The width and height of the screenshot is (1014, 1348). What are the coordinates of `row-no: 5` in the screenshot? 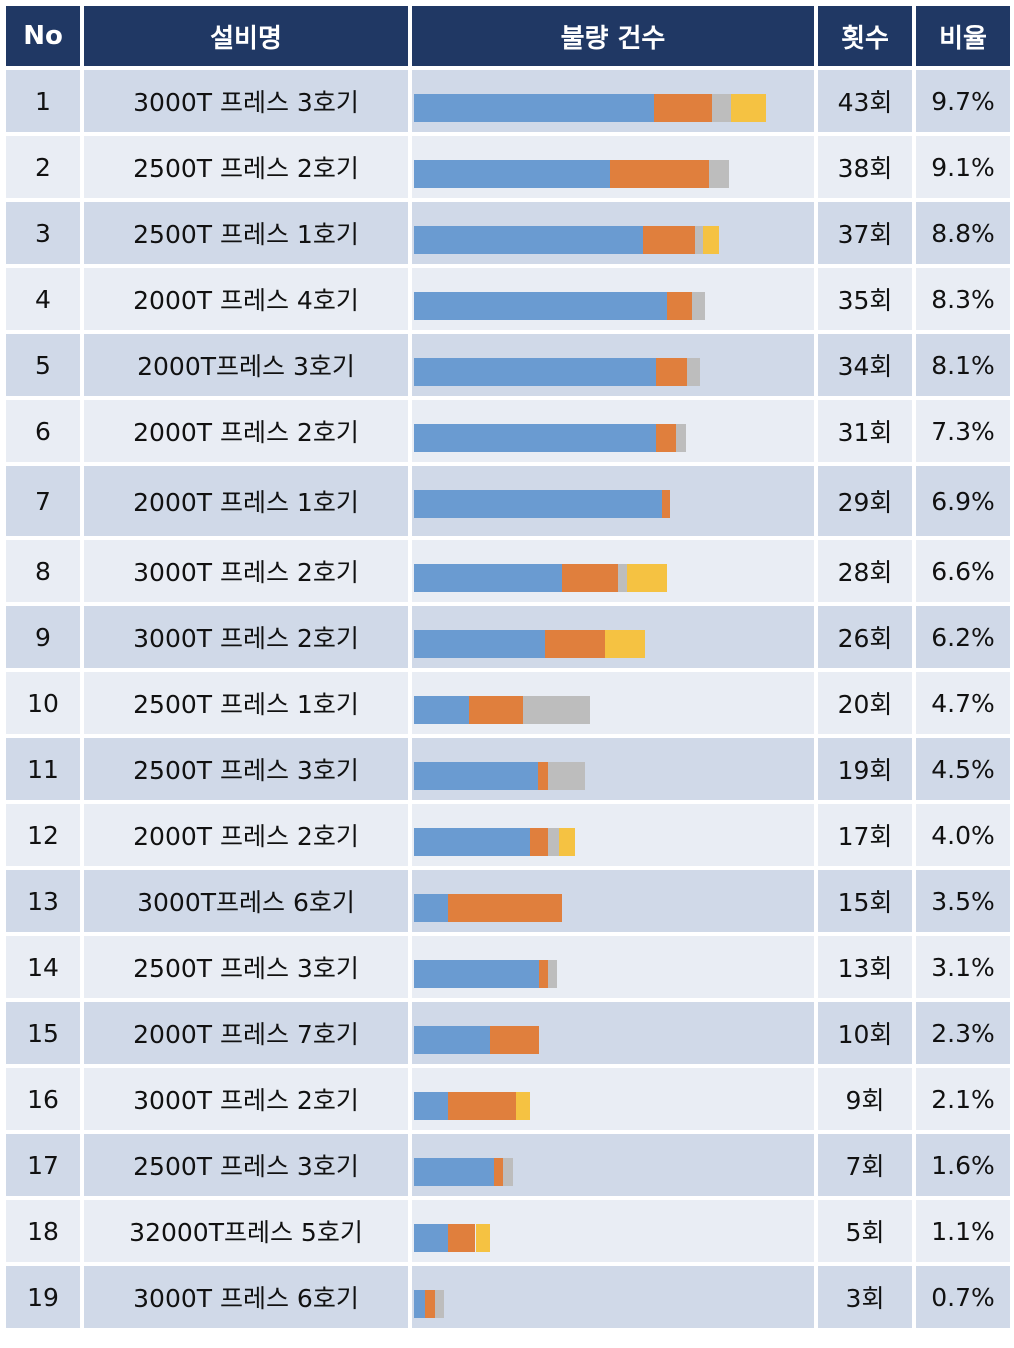 It's located at (43, 365).